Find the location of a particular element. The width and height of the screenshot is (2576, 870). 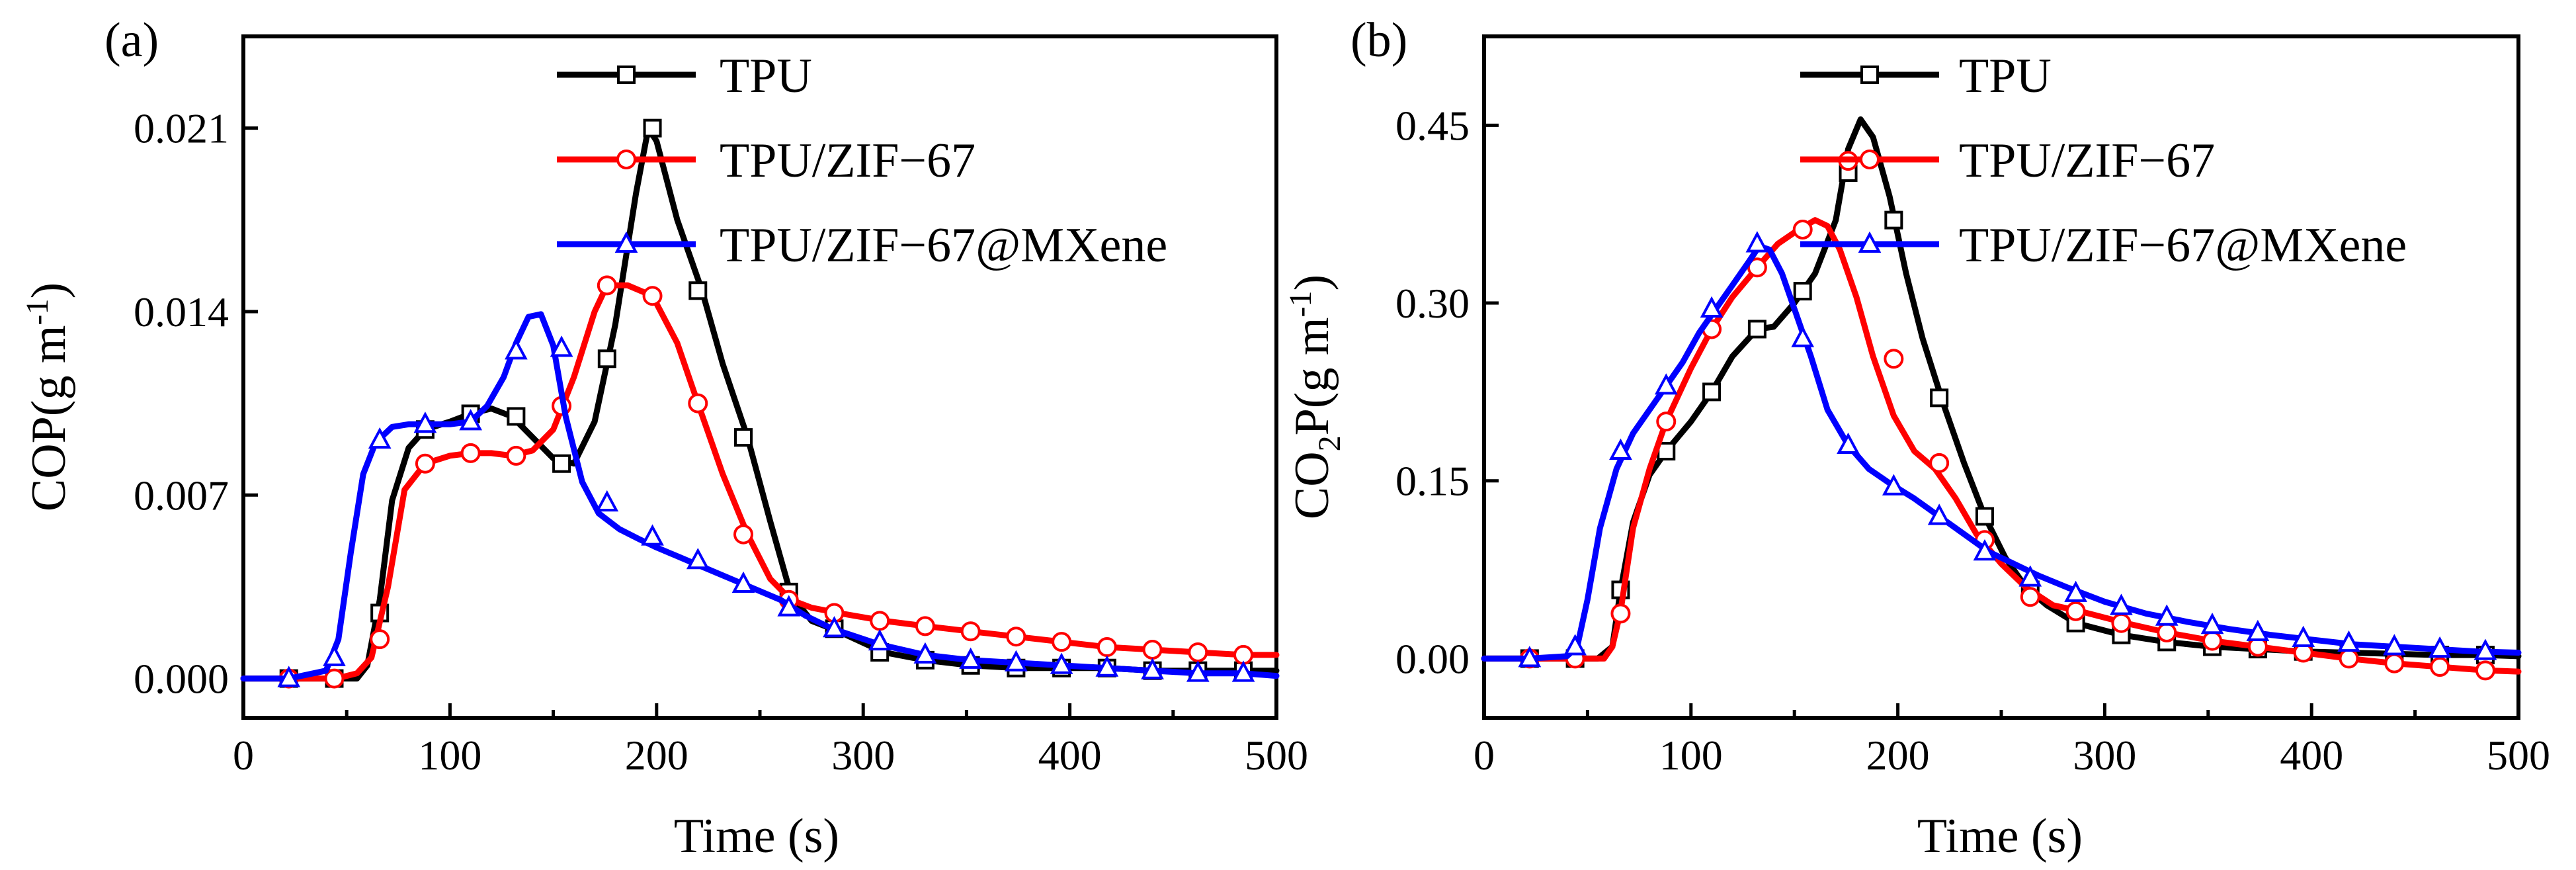

y-tick-label: 0.000 is located at coordinates (181, 679).